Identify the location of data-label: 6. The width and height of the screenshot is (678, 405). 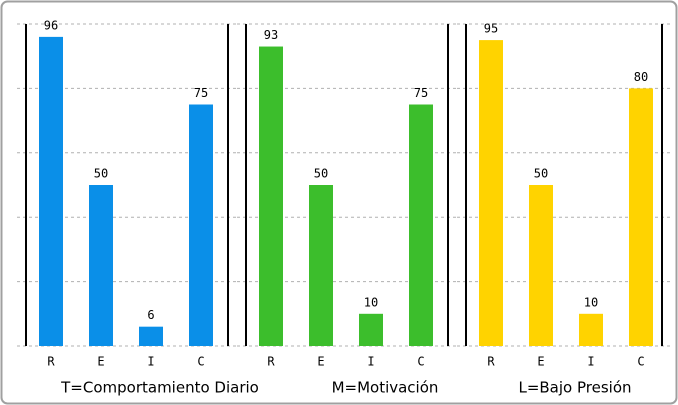
(150, 315).